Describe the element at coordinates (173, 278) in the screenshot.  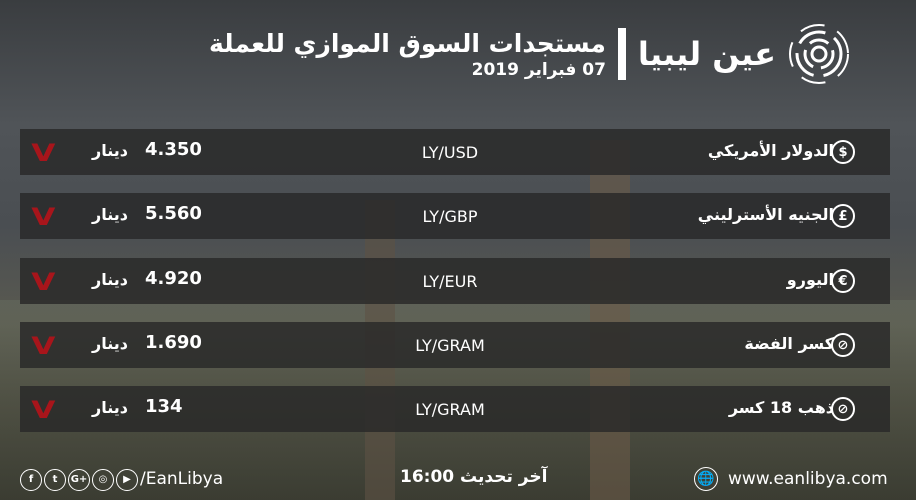
I see `rate-value: 4.920` at that location.